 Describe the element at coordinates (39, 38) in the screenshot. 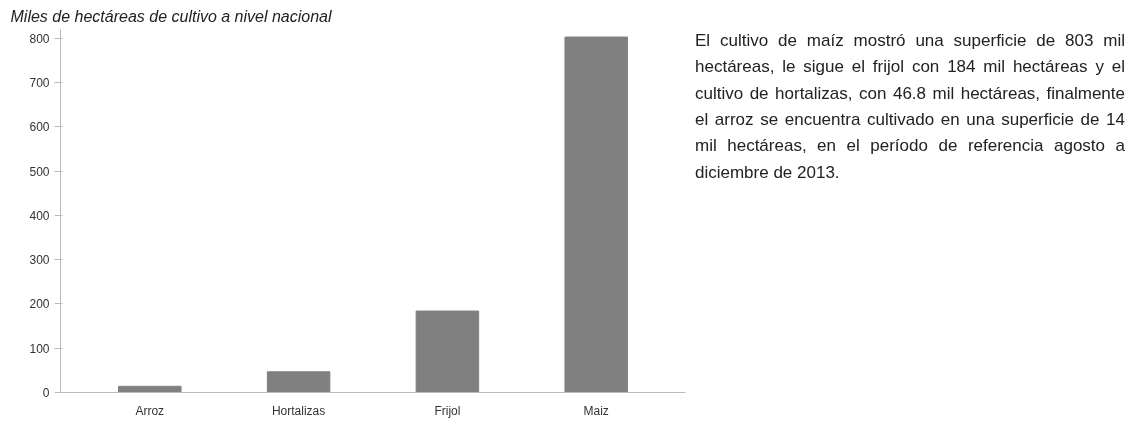

I see `y-tick-label: 800` at that location.